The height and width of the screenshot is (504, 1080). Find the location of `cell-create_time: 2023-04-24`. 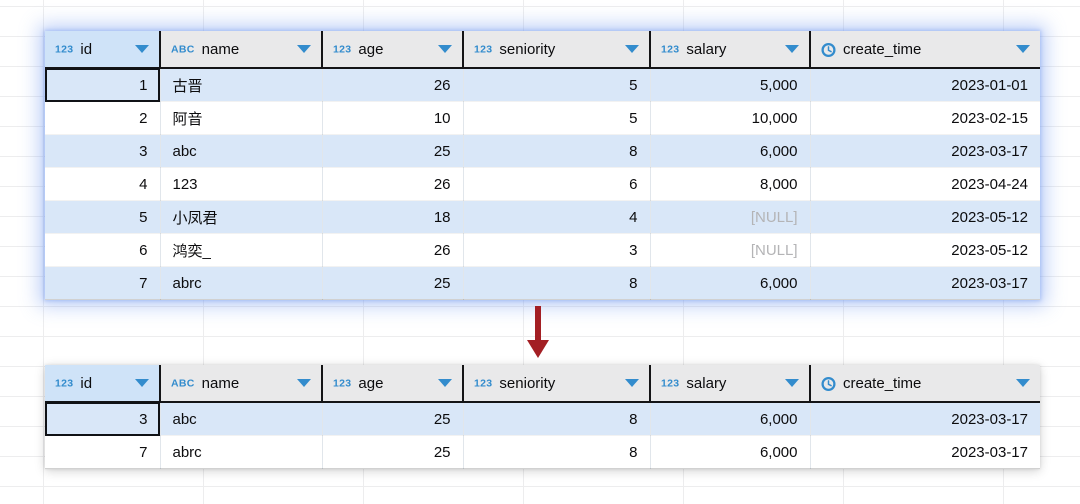

cell-create_time: 2023-04-24 is located at coordinates (925, 184).